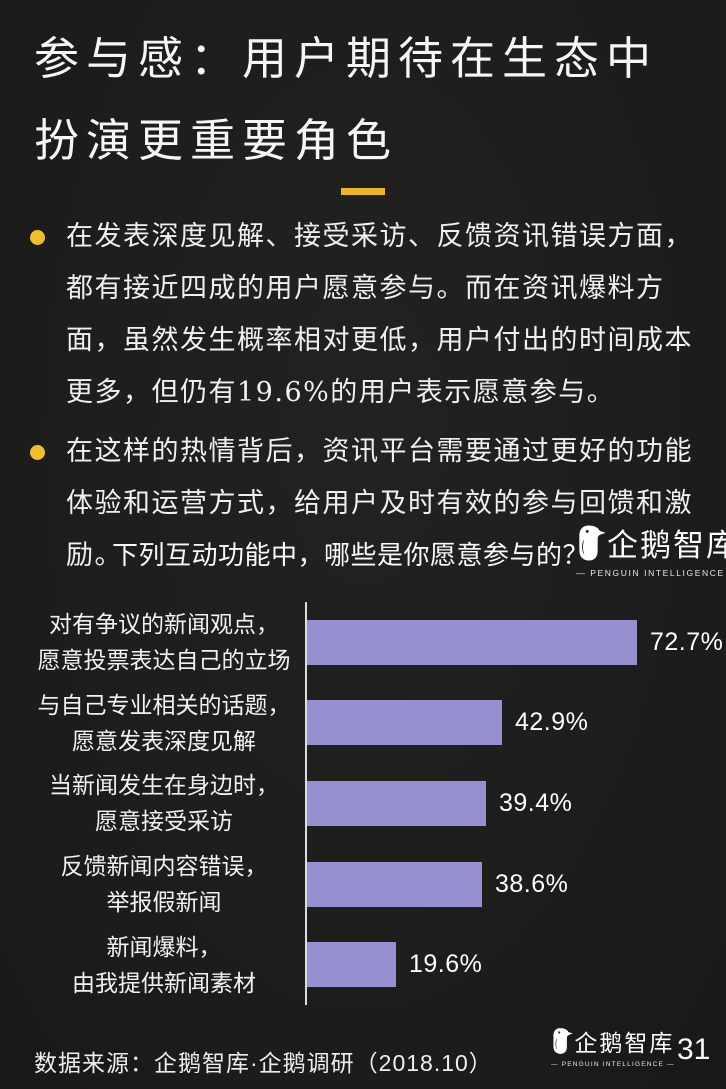 The height and width of the screenshot is (1089, 726). I want to click on value-label: 42.9%, so click(552, 722).